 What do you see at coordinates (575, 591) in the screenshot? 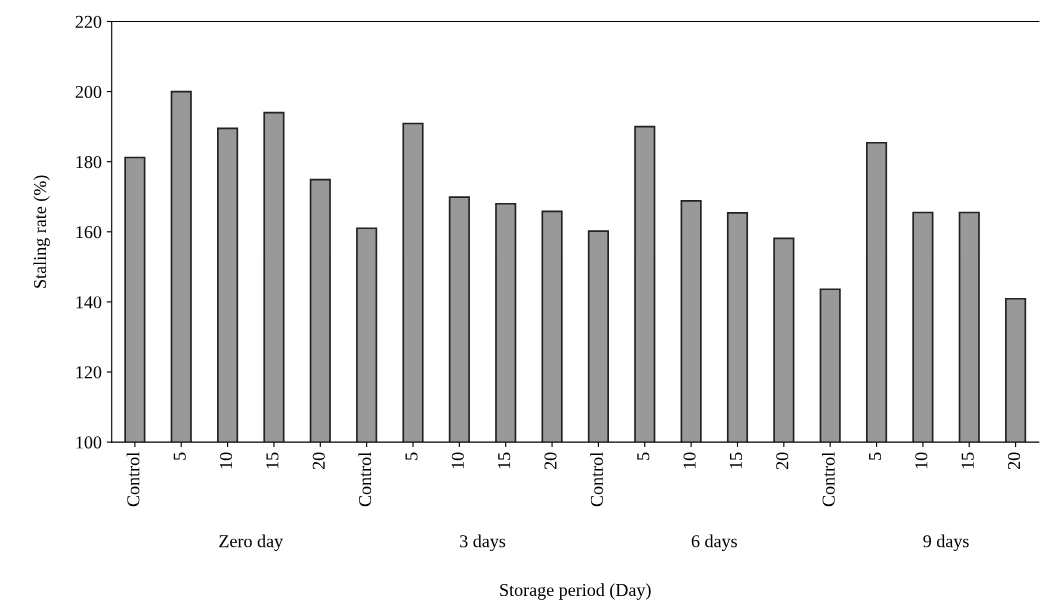
I see `x-axis-title: Storage period (Day)` at bounding box center [575, 591].